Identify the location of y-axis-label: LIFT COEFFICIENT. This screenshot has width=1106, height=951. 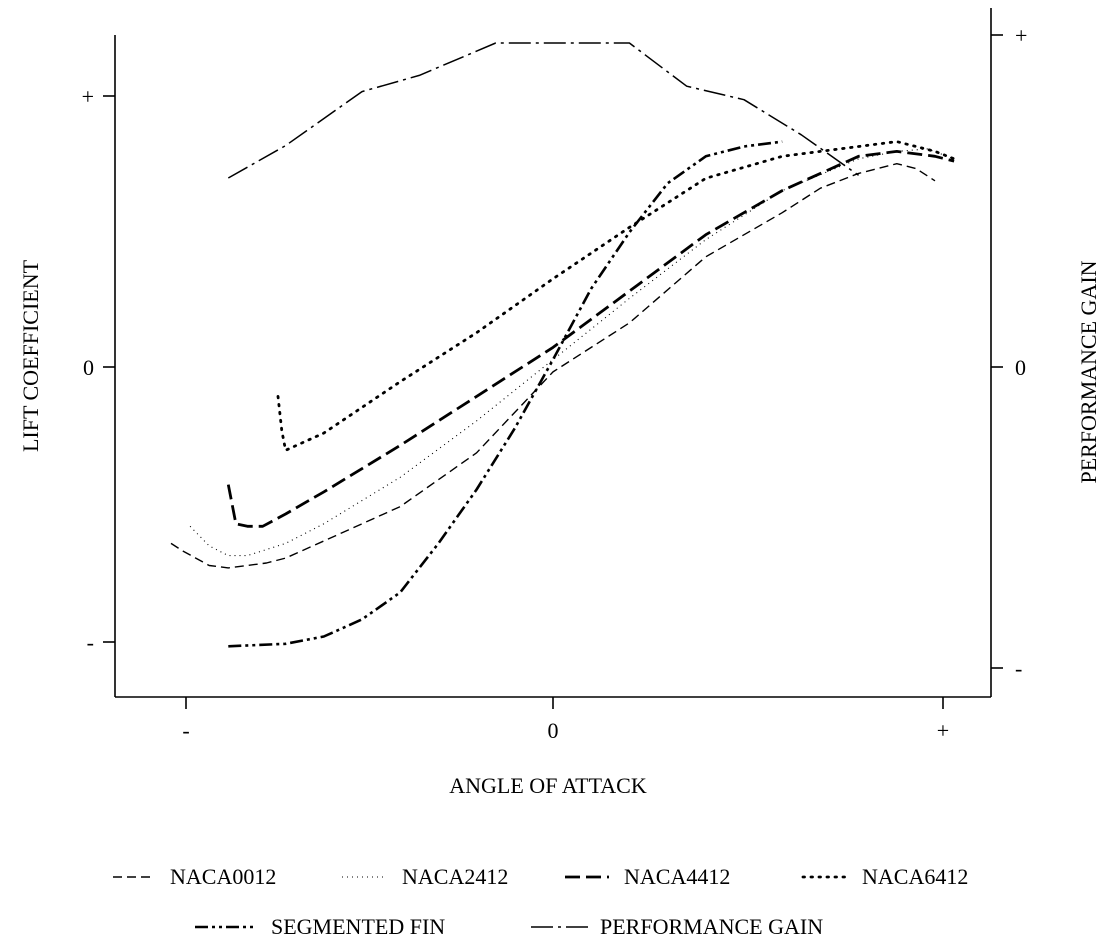
(30, 355).